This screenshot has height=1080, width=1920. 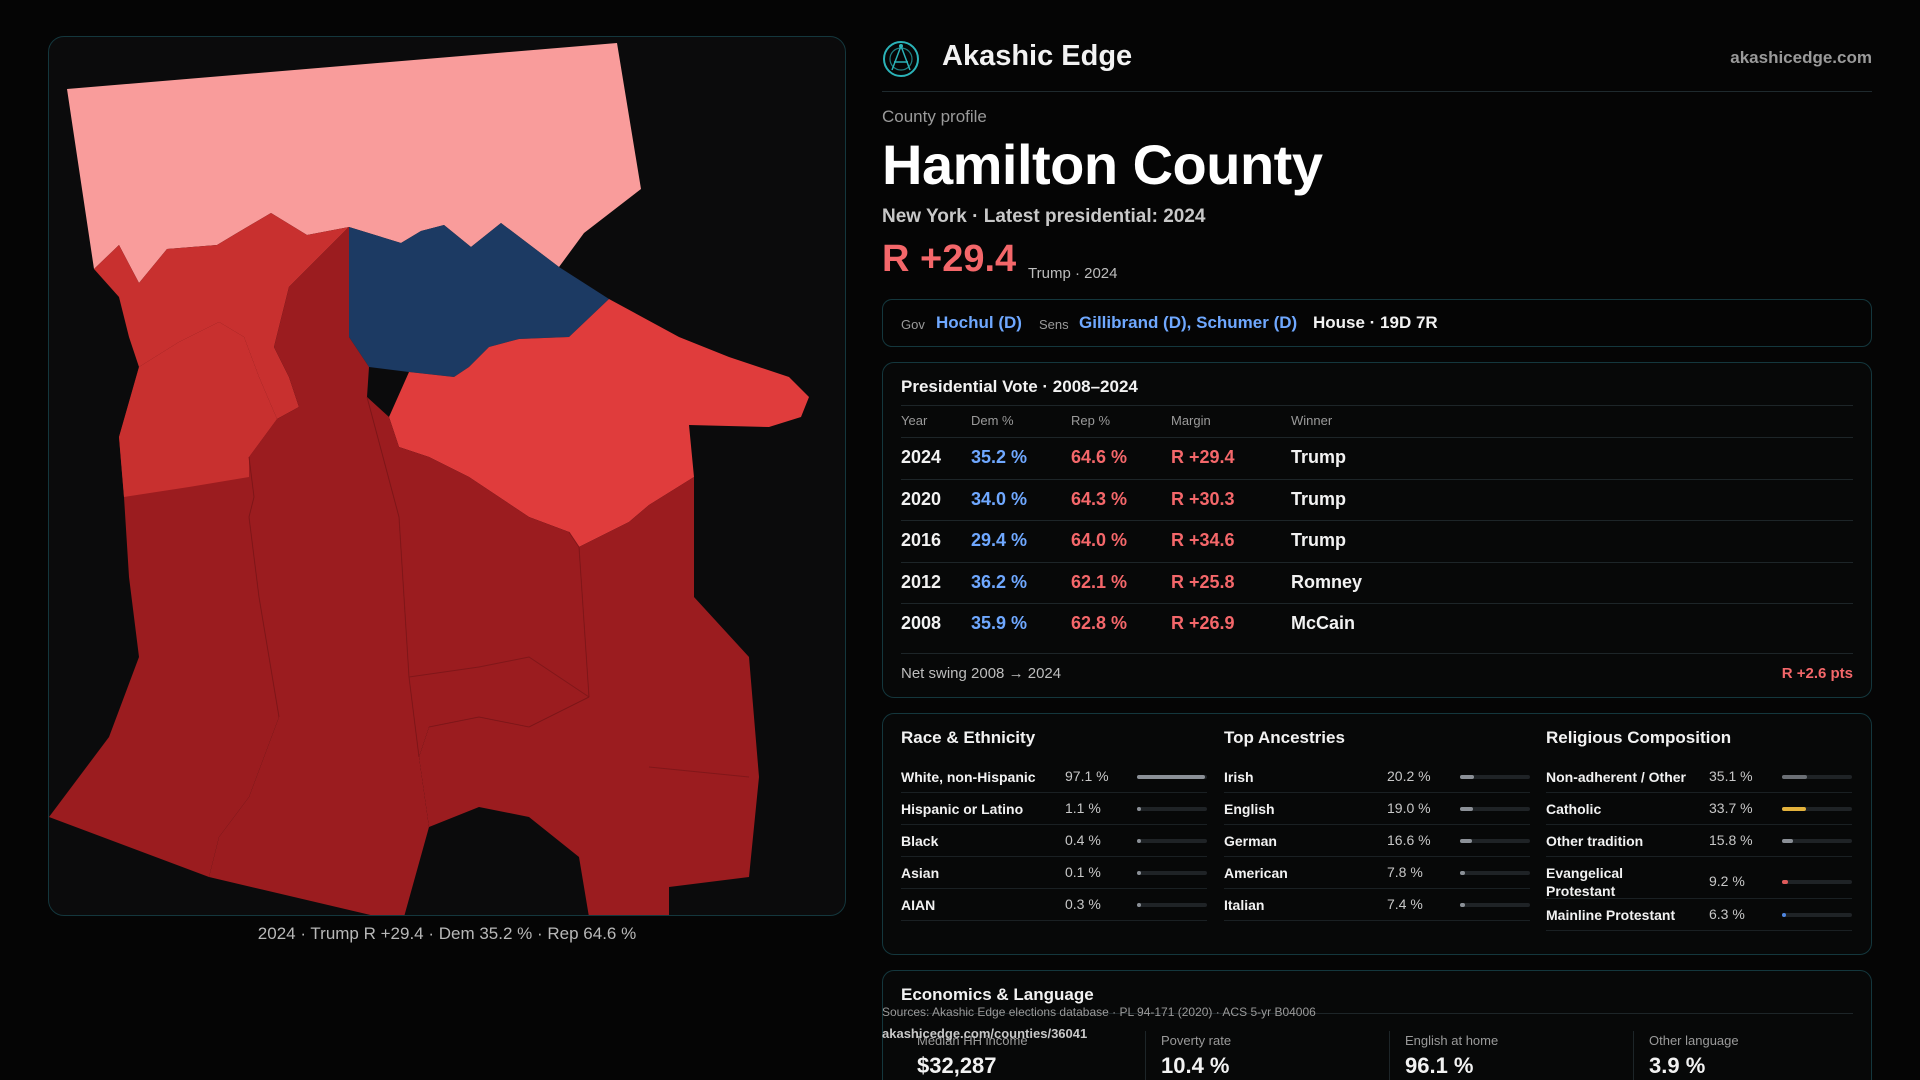 I want to click on cell-dem: 29.4 %, so click(x=999, y=540).